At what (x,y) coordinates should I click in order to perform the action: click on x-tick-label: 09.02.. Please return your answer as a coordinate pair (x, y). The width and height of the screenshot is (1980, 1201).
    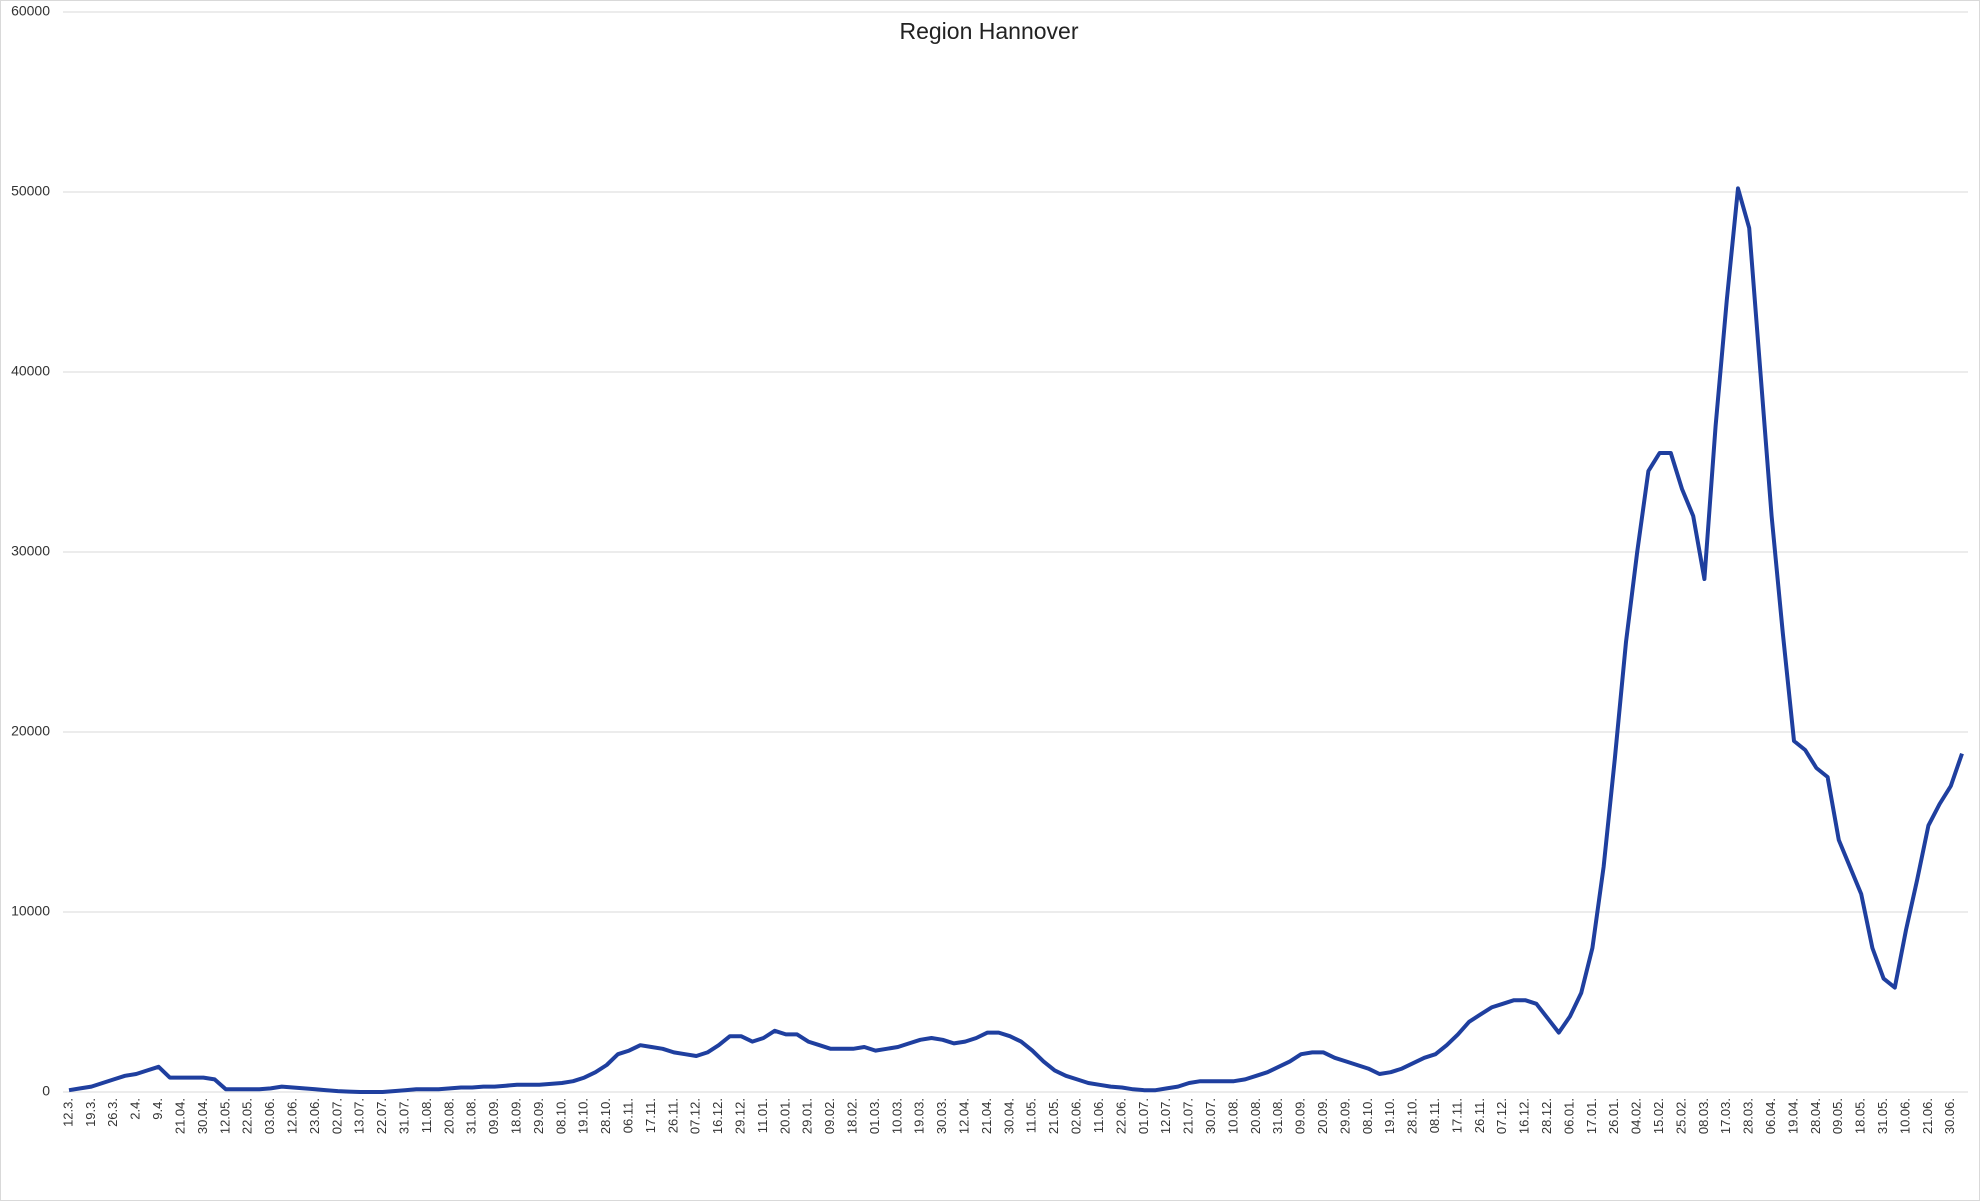
    Looking at the image, I should click on (829, 1116).